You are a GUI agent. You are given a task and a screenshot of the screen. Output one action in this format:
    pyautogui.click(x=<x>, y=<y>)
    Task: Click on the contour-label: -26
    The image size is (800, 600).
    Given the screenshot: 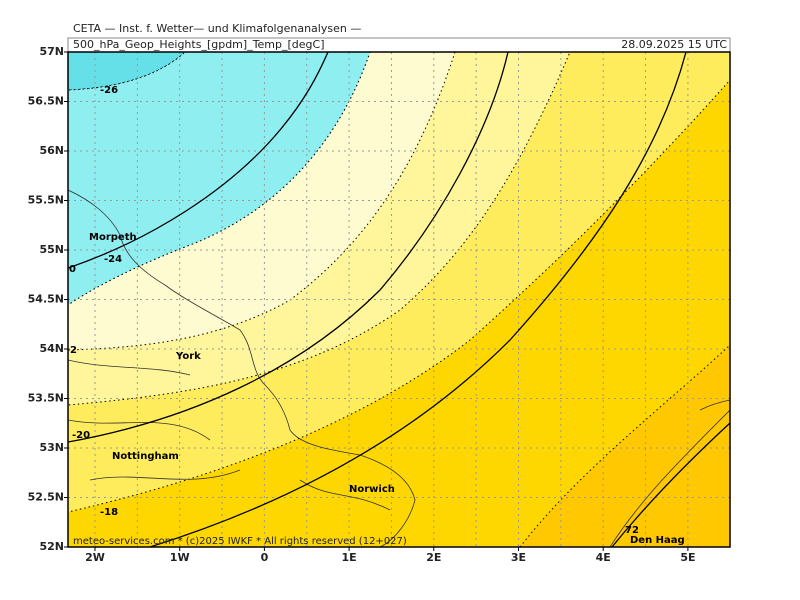 What is the action you would take?
    pyautogui.click(x=109, y=90)
    